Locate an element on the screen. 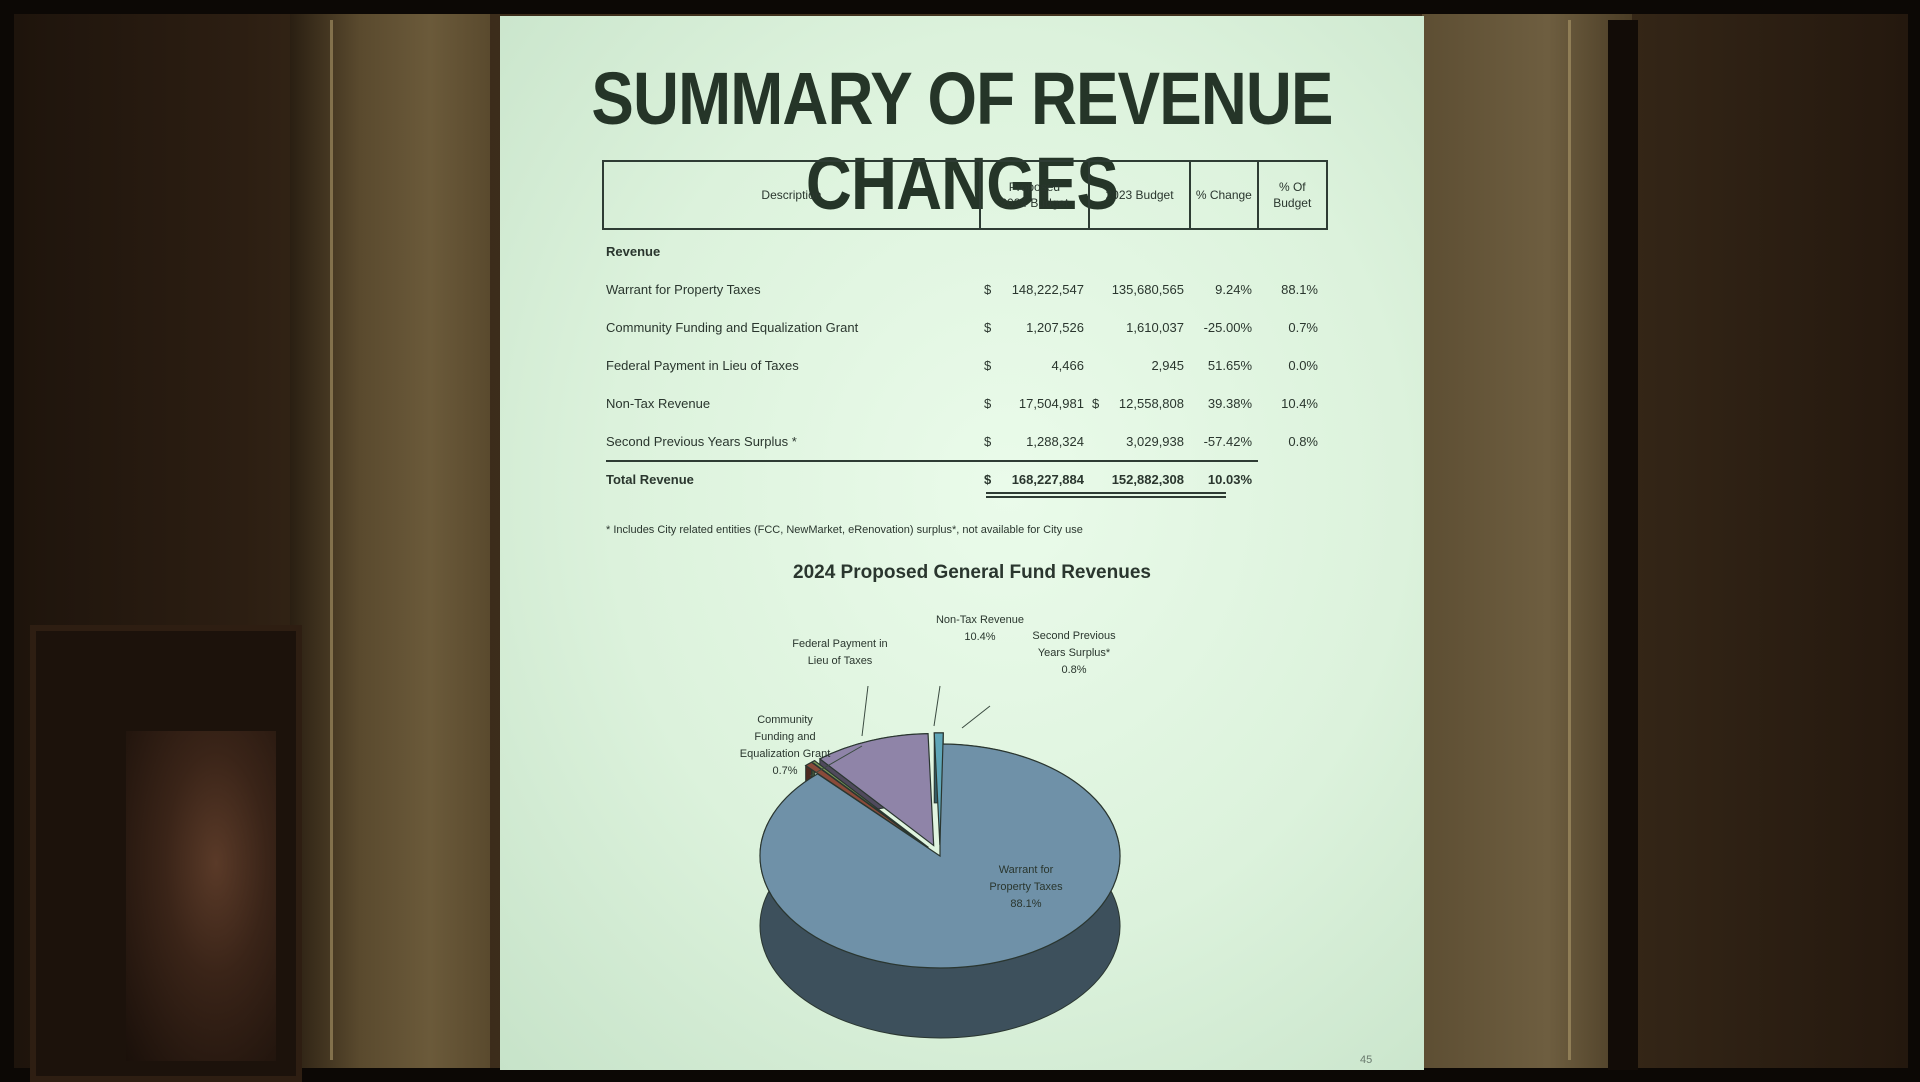 The height and width of the screenshot is (1082, 1920). chart-title: 2024 Proposed General Fund Revenues is located at coordinates (972, 572).